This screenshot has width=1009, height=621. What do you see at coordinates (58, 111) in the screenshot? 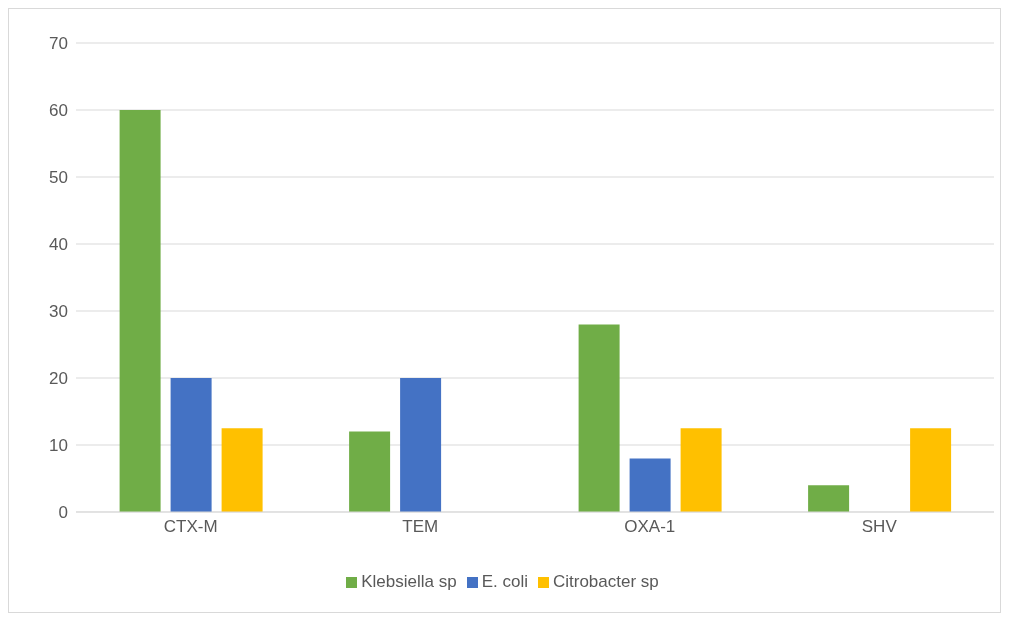
I see `y-tick-label: 60` at bounding box center [58, 111].